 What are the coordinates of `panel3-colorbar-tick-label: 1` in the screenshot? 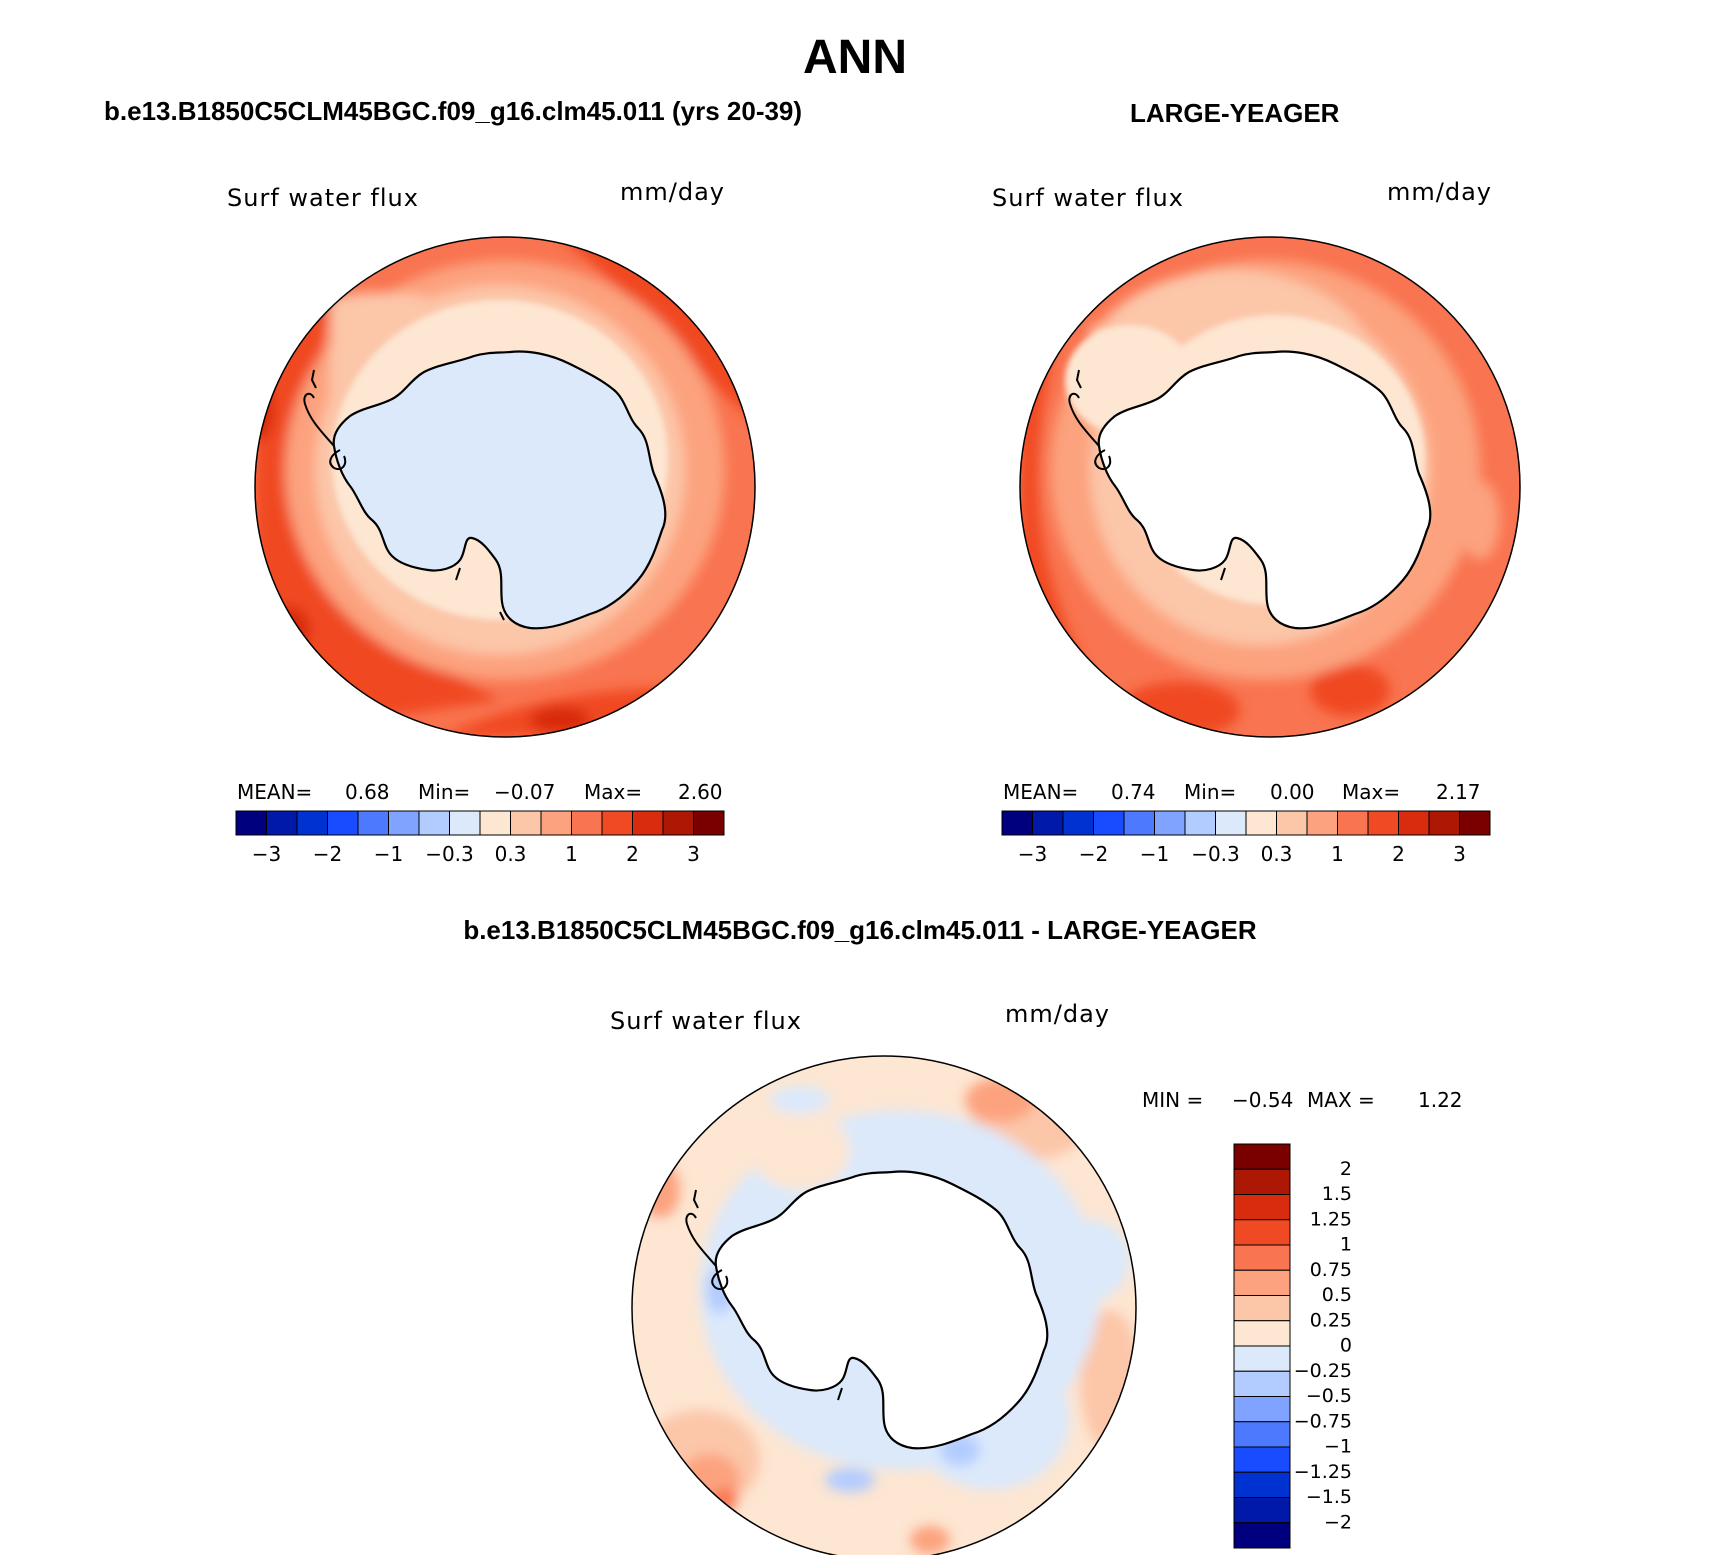 It's located at (1346, 1245).